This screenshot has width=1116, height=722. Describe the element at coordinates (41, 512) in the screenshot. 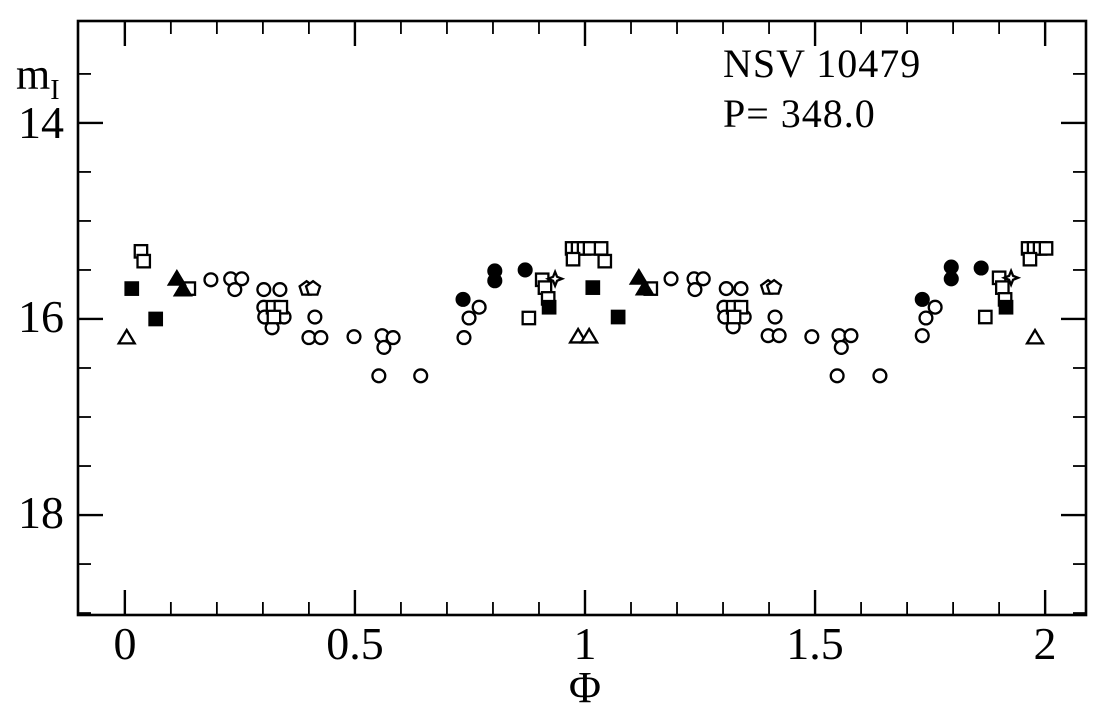

I see `y-tick-label-18: 18` at that location.